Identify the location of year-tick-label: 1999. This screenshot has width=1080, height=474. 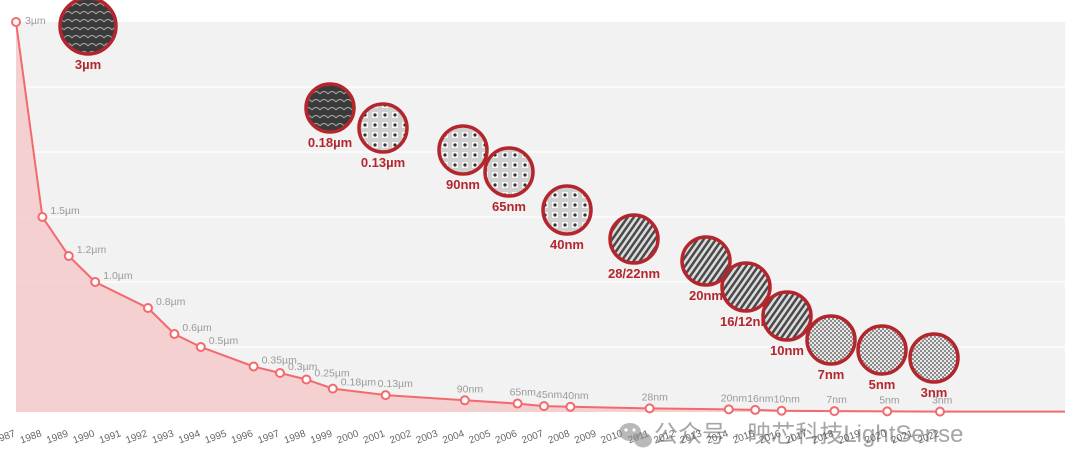
(321, 437).